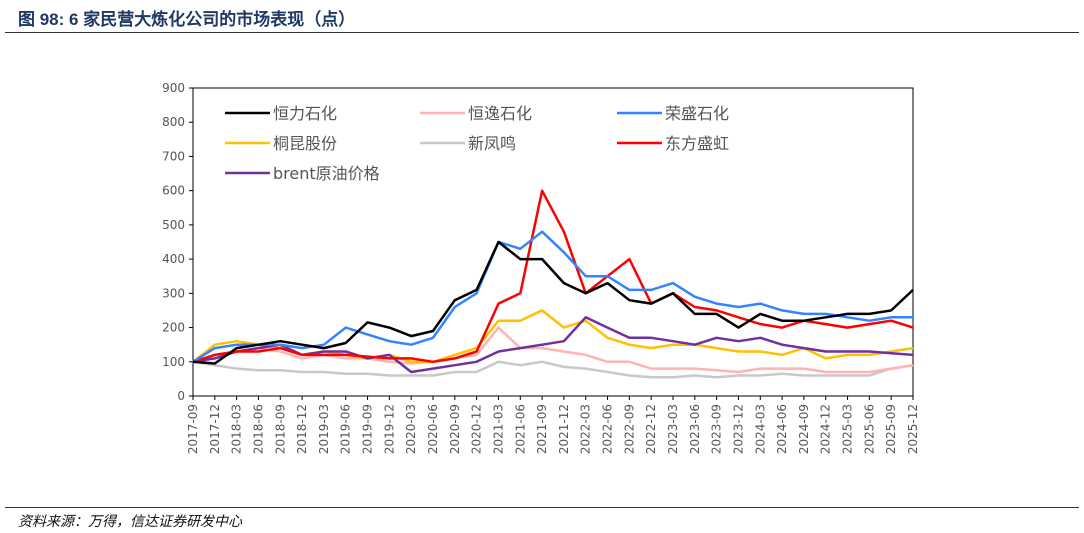 The image size is (1084, 533). What do you see at coordinates (173, 88) in the screenshot?
I see `y-tick-label: 900` at bounding box center [173, 88].